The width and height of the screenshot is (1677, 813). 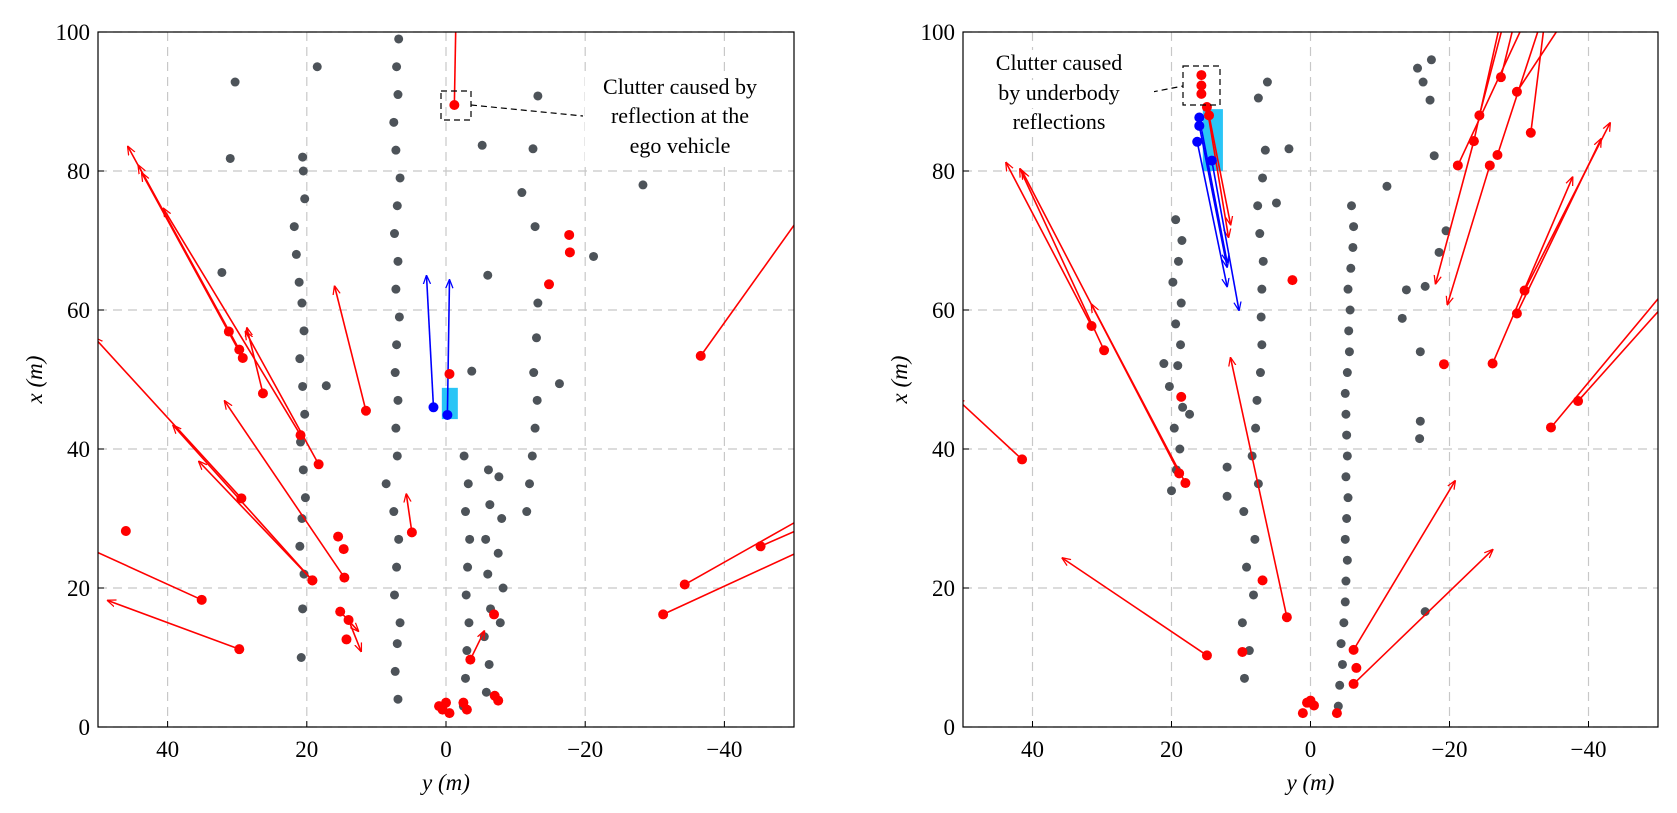 I want to click on y-tick-label: 60, so click(x=78, y=310).